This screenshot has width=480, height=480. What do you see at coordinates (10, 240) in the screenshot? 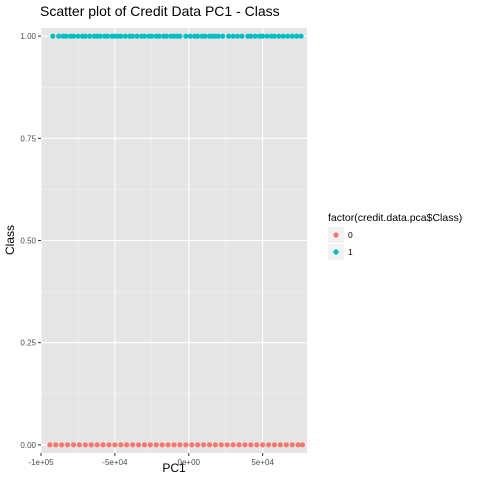
I see `y-axis-title: Class` at bounding box center [10, 240].